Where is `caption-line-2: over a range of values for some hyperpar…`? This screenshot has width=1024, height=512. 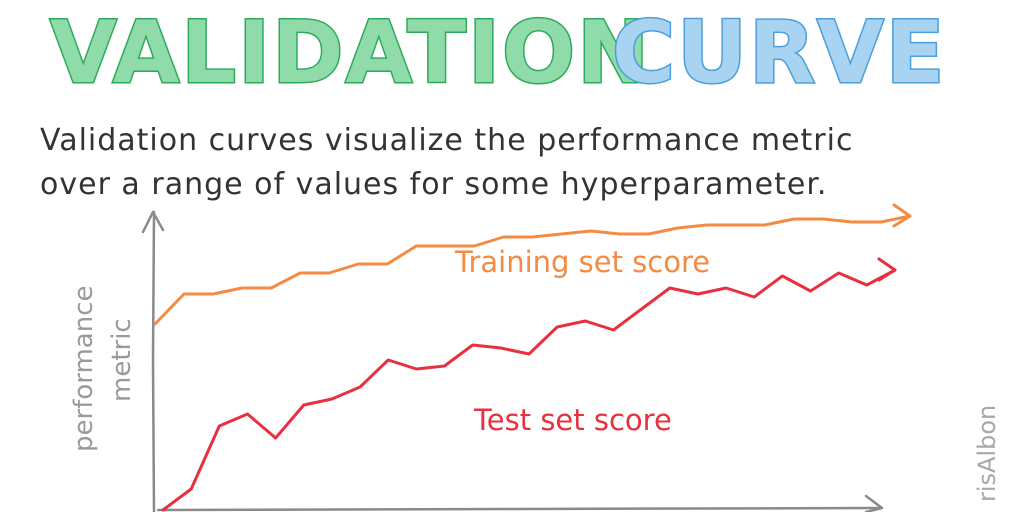
caption-line-2: over a range of values for some hyperpar… is located at coordinates (433, 184).